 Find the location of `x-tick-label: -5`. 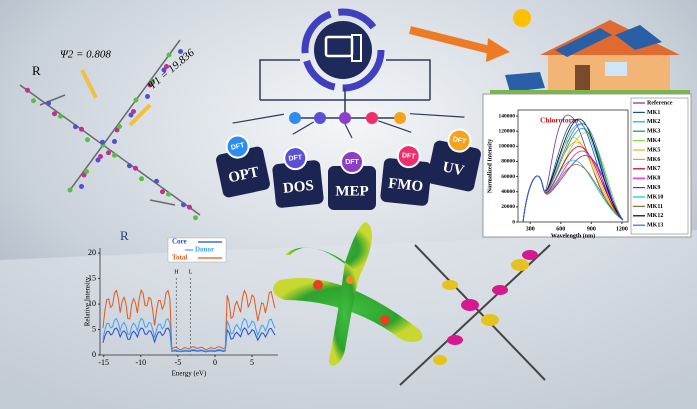

x-tick-label: -5 is located at coordinates (178, 362).